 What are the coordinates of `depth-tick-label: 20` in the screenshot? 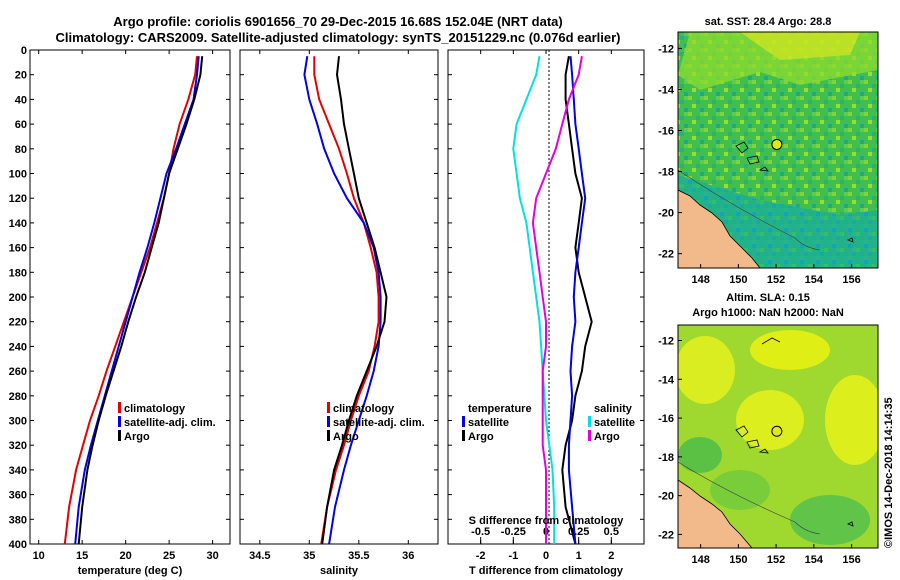 It's located at (21, 76).